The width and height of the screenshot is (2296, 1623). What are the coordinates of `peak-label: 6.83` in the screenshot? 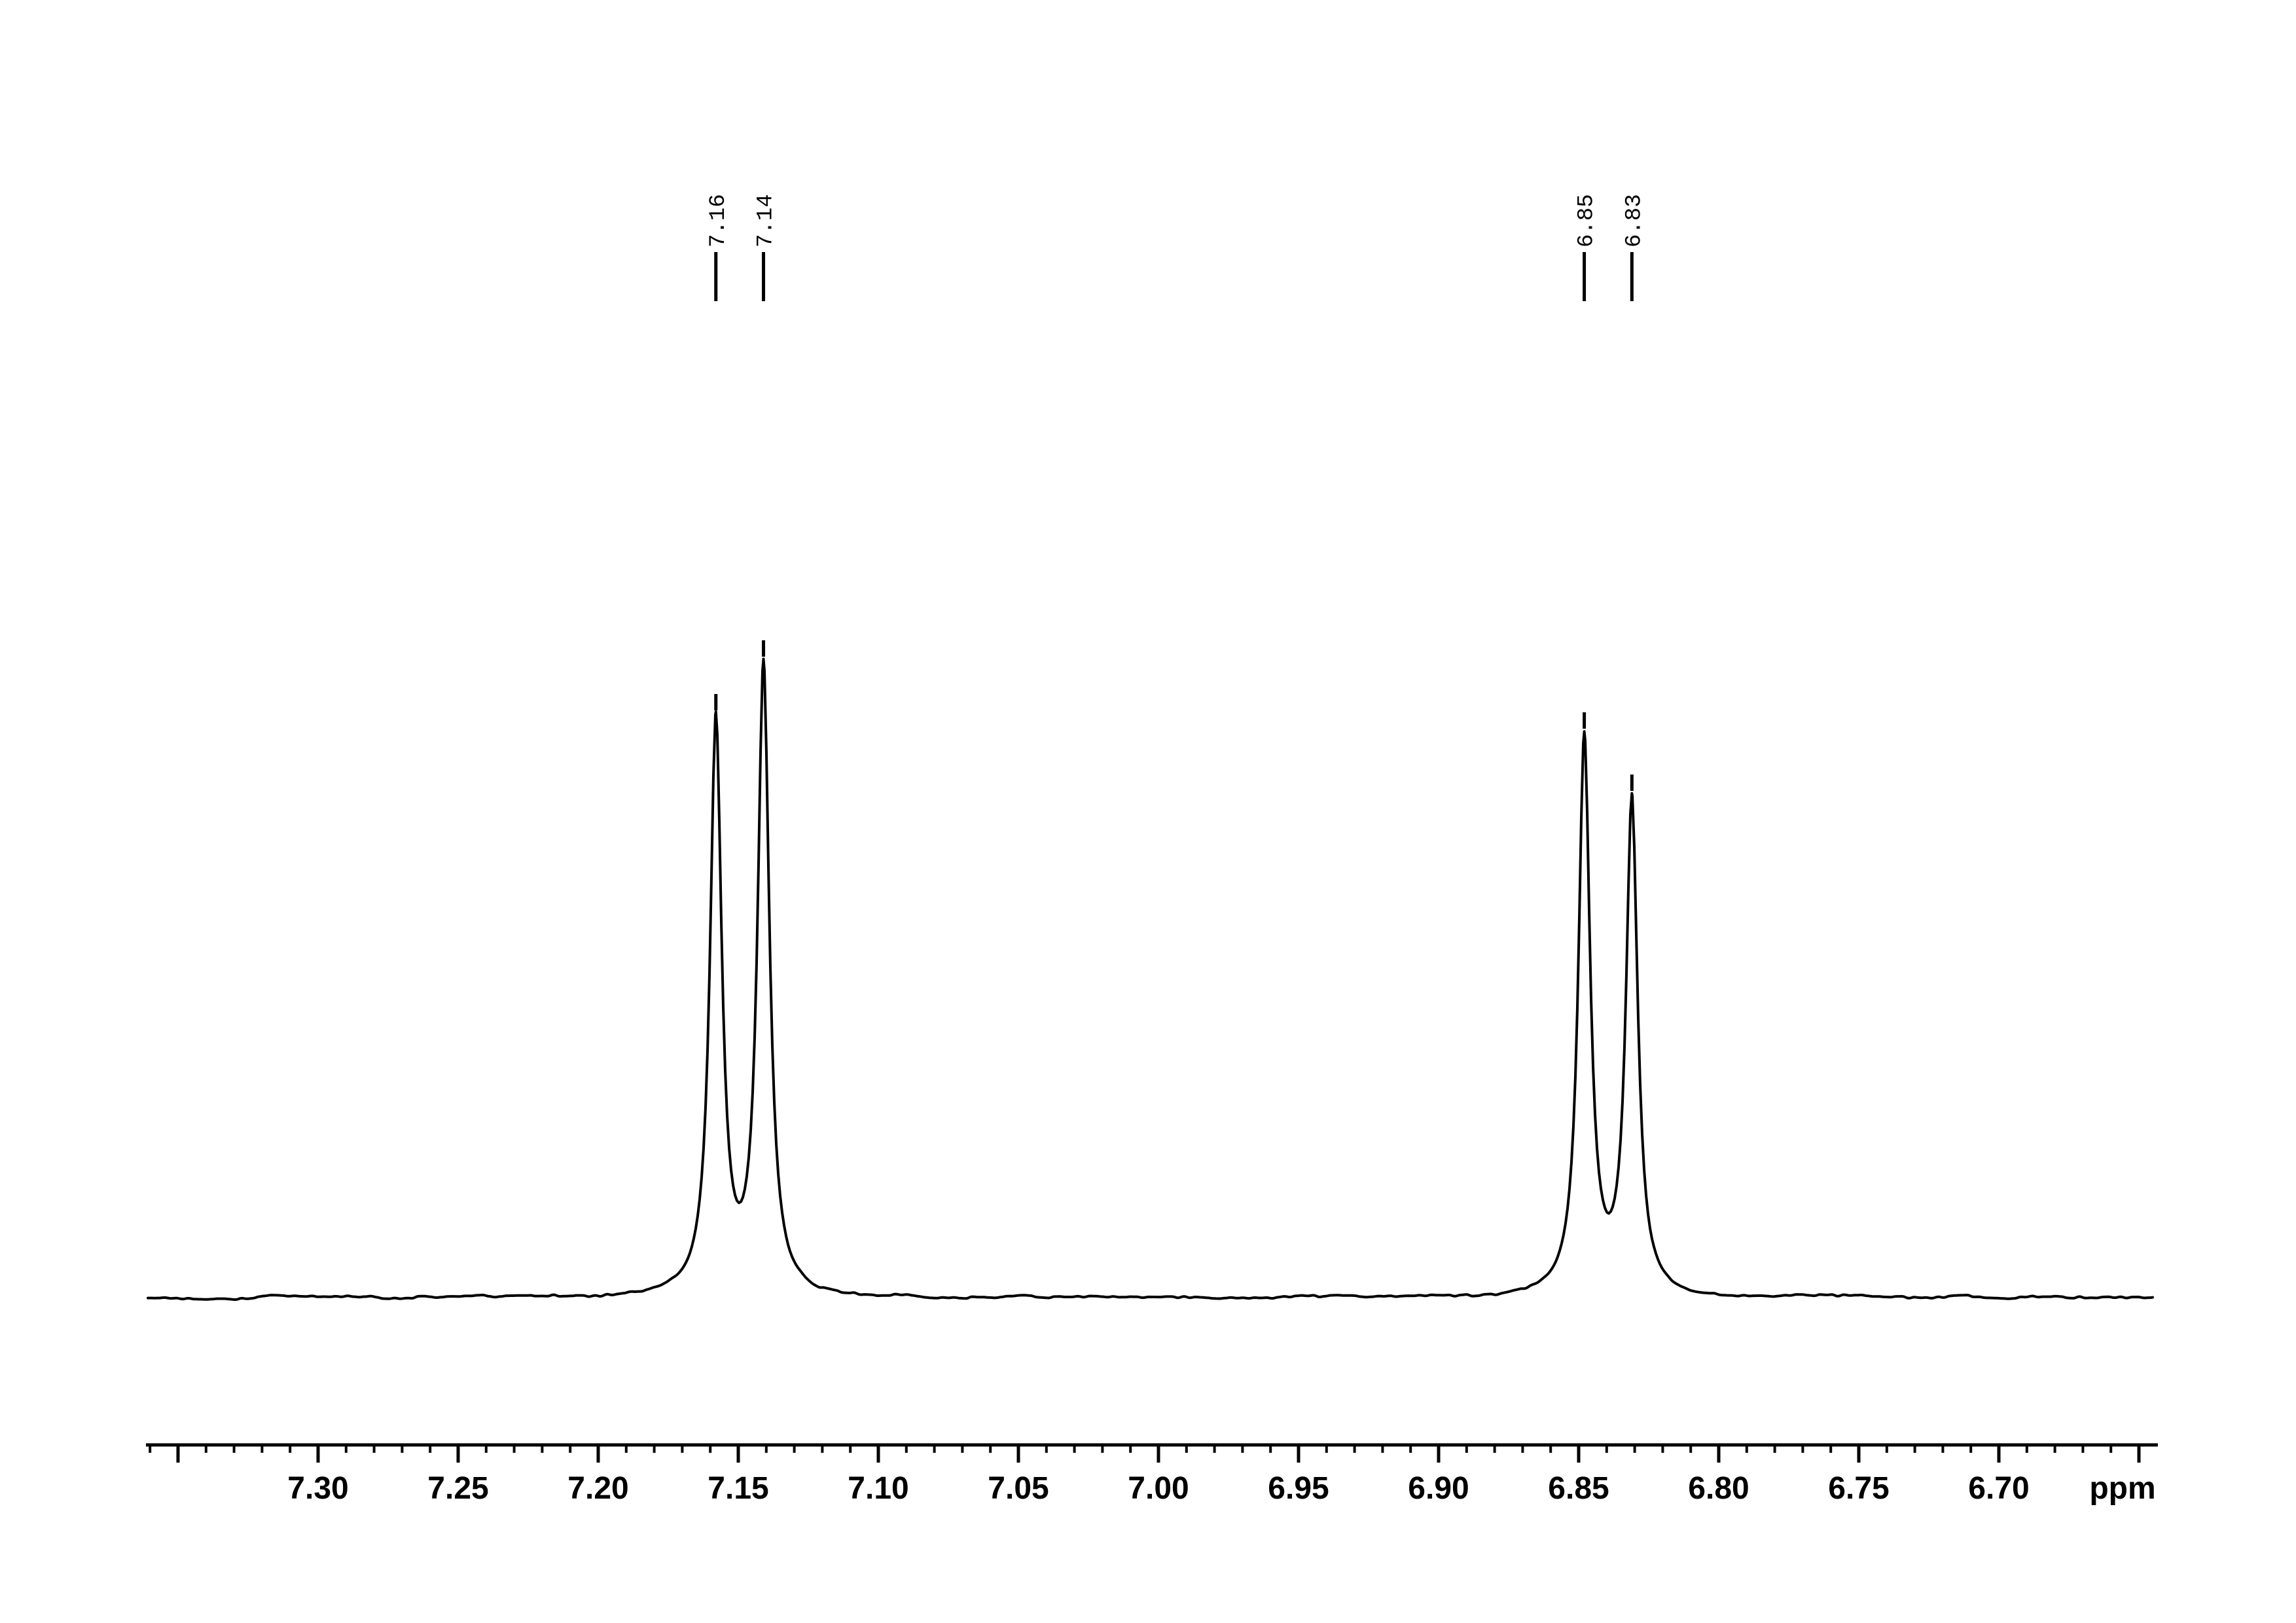 It's located at (1634, 220).